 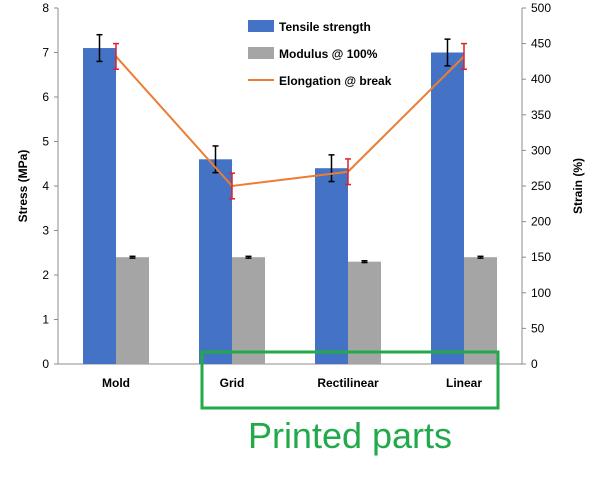 What do you see at coordinates (45, 320) in the screenshot?
I see `left-tick-label: 1` at bounding box center [45, 320].